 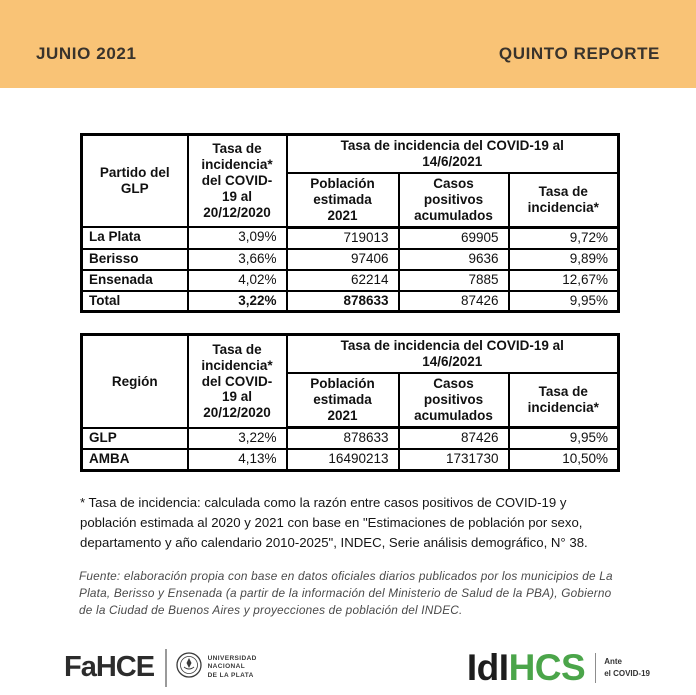 I want to click on row-label: Berisso, so click(x=134, y=259).